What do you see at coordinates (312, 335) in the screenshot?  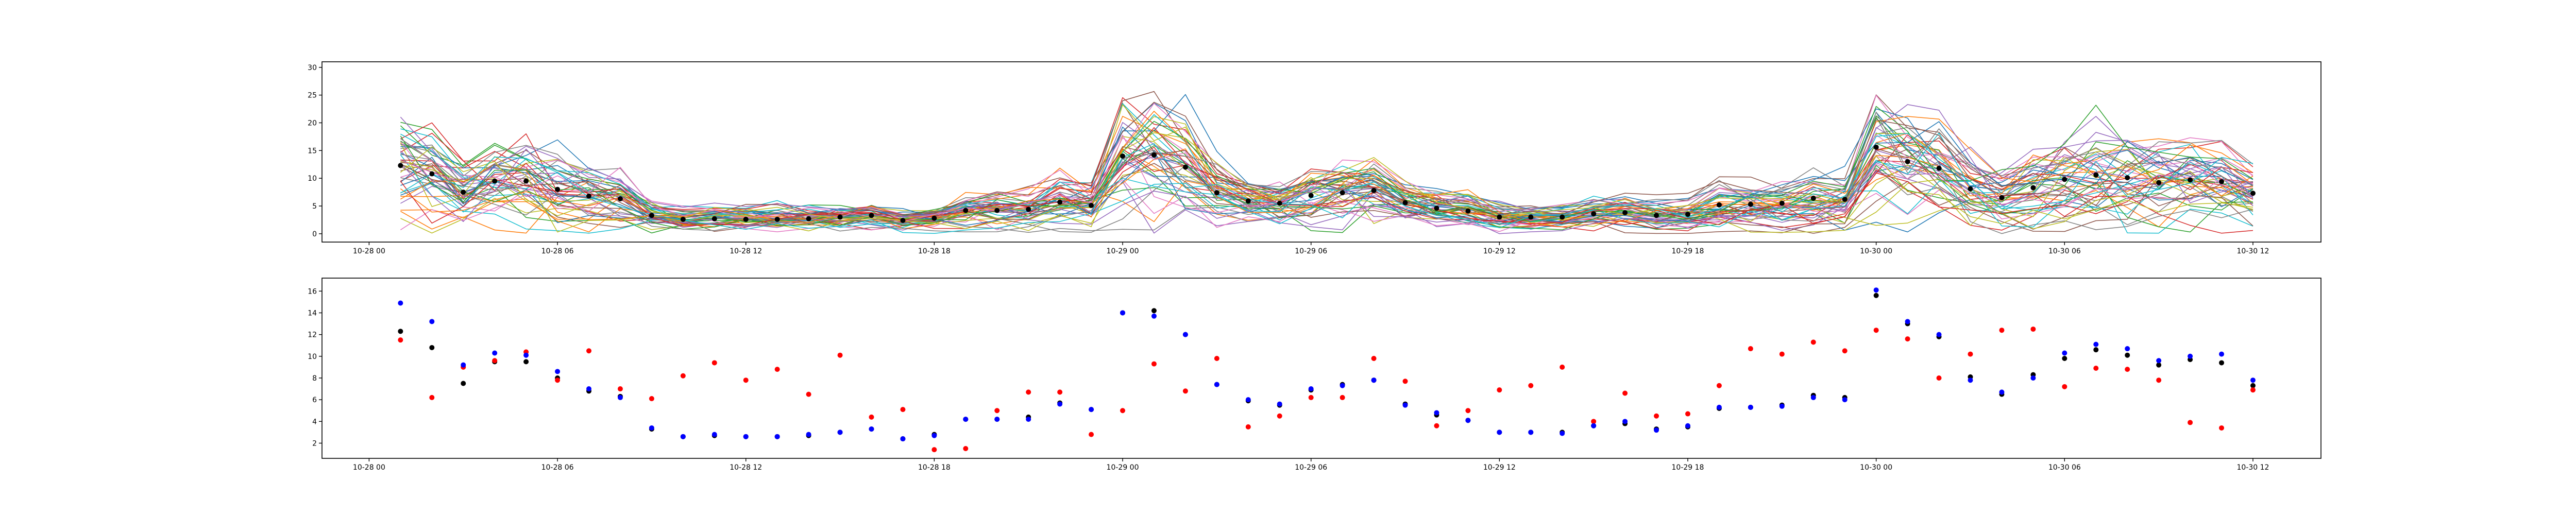 I see `y-tick-label: 12` at bounding box center [312, 335].